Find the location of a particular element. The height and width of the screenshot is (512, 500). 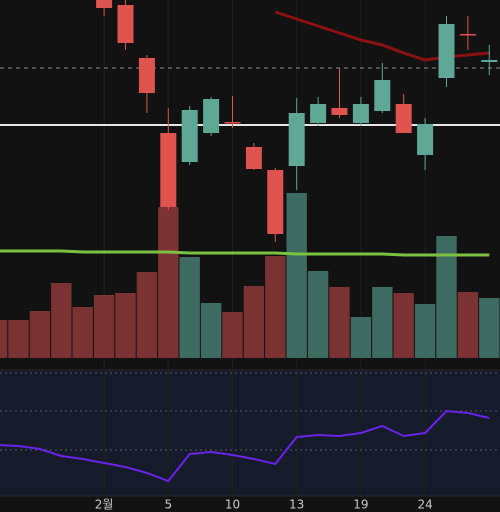

x-tick-label: 2월 is located at coordinates (104, 505).